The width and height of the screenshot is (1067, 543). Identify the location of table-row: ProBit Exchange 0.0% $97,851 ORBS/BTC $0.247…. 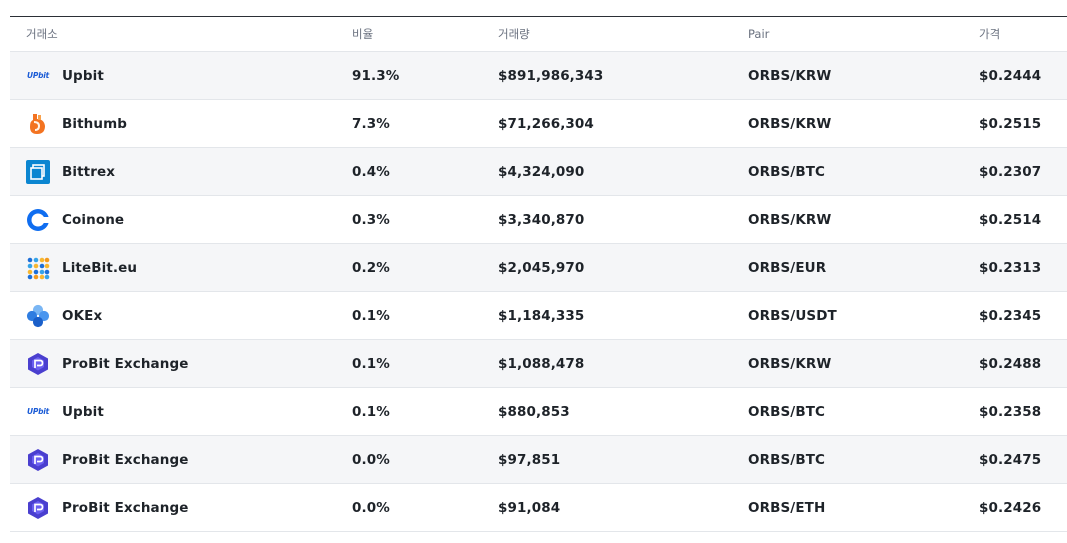
(538, 460).